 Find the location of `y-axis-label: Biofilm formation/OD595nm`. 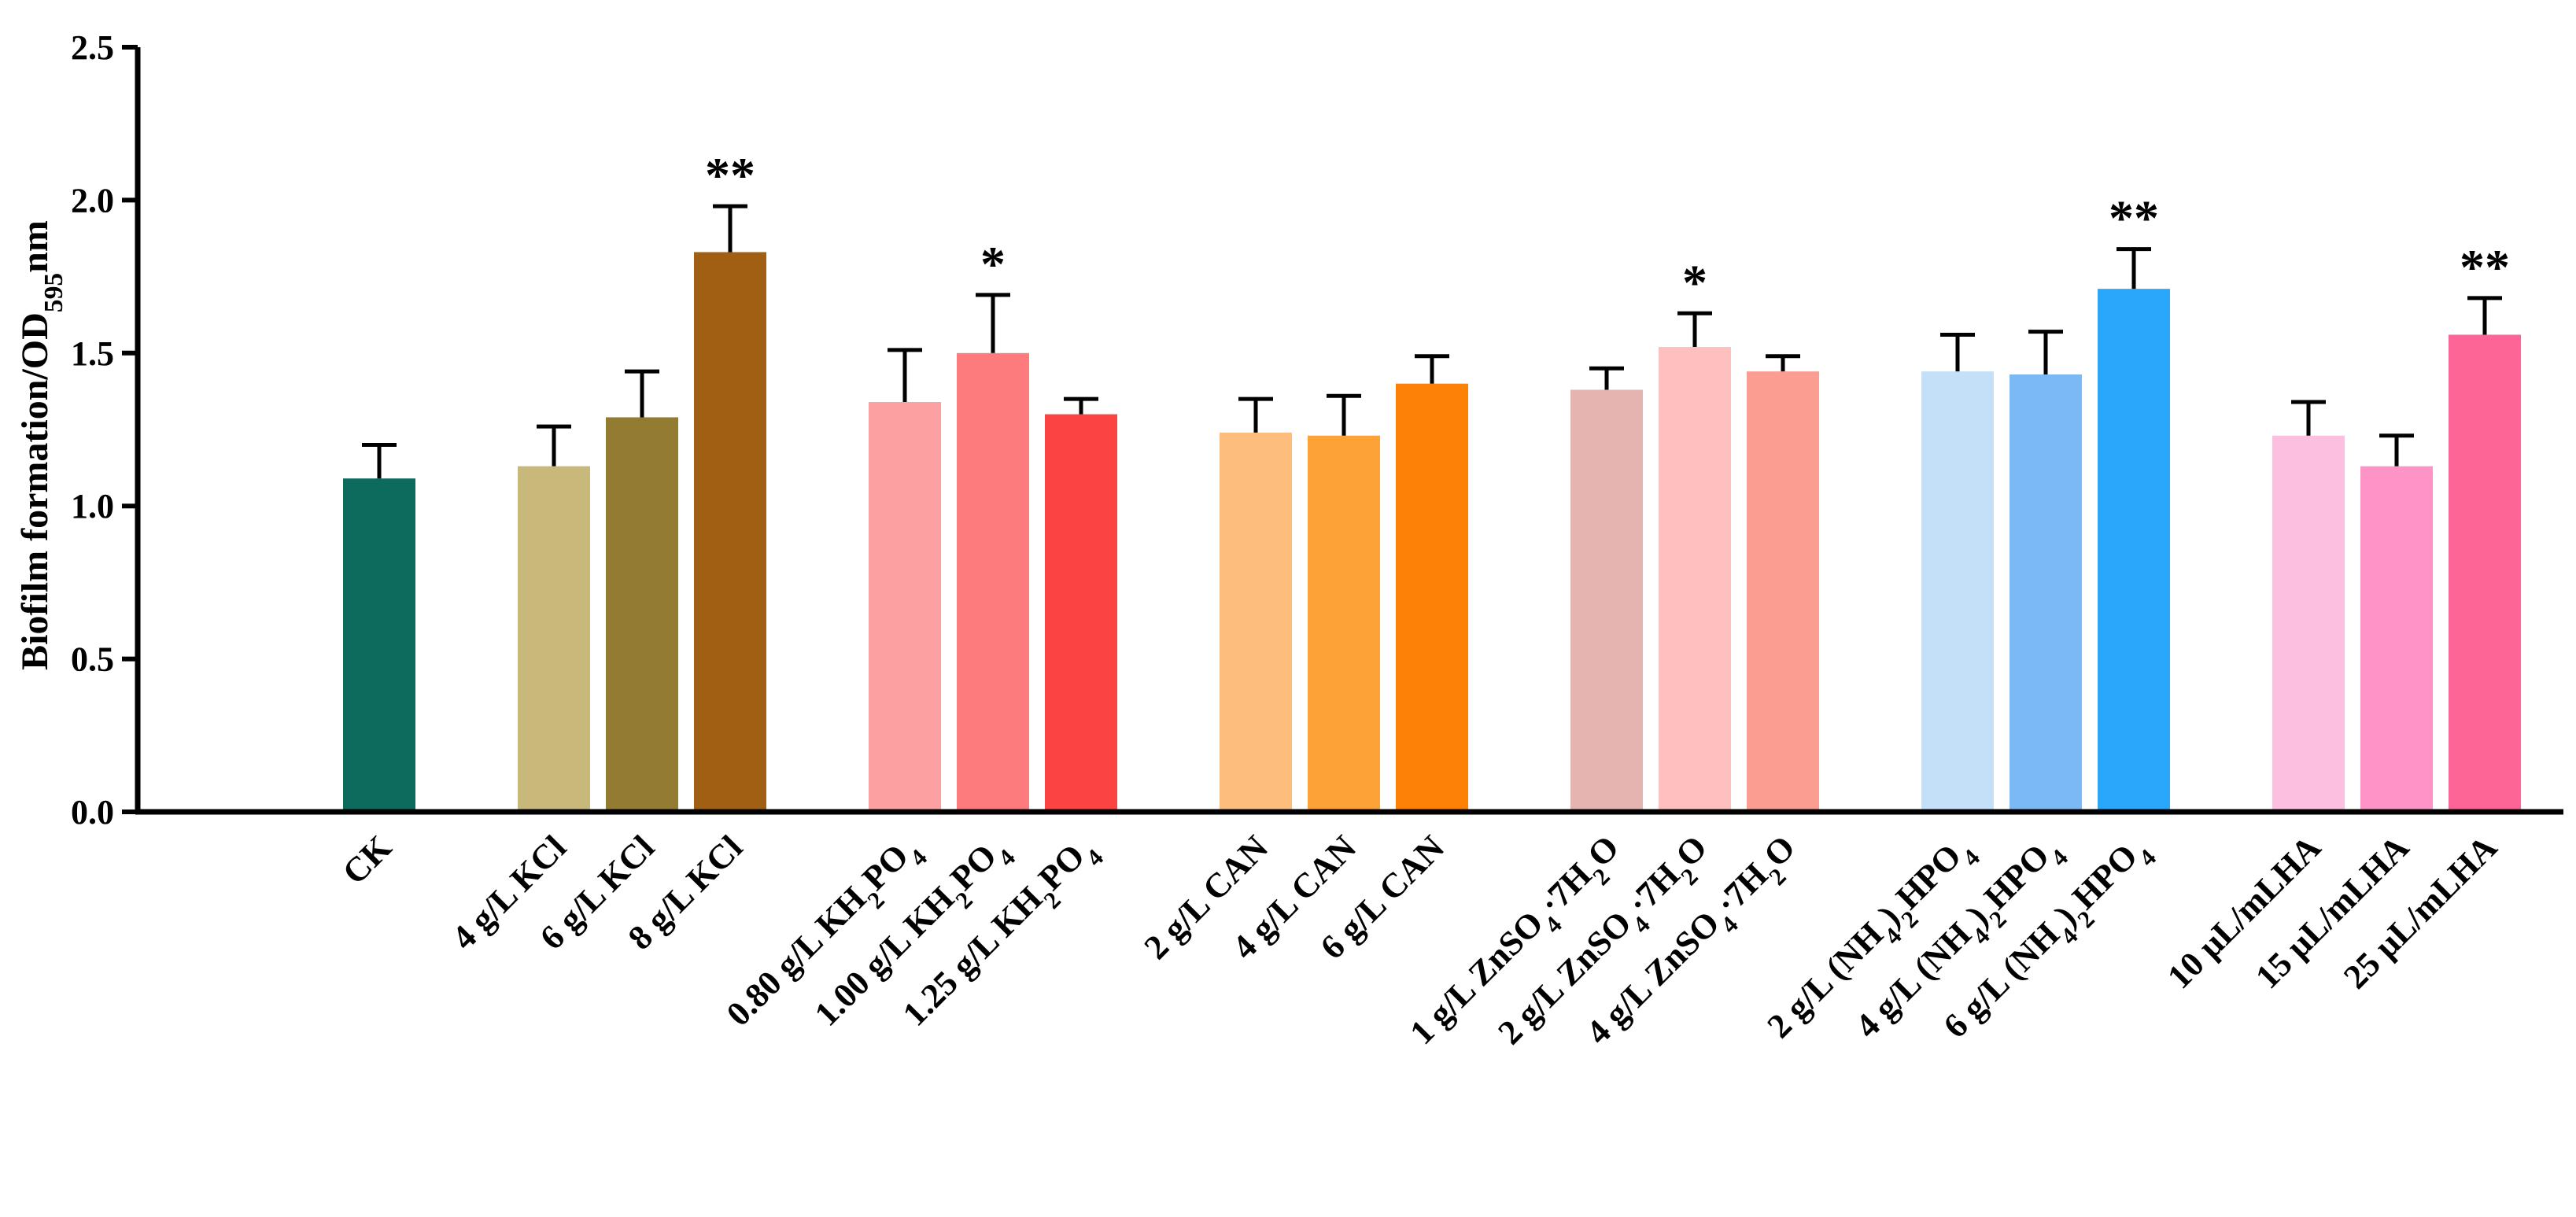

y-axis-label: Biofilm formation/OD595nm is located at coordinates (41, 445).